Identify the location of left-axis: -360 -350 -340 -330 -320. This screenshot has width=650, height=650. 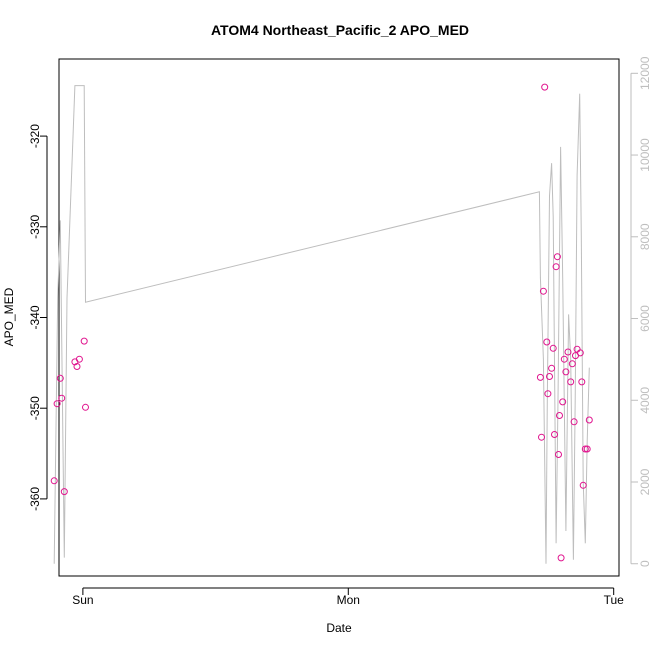
(38, 317).